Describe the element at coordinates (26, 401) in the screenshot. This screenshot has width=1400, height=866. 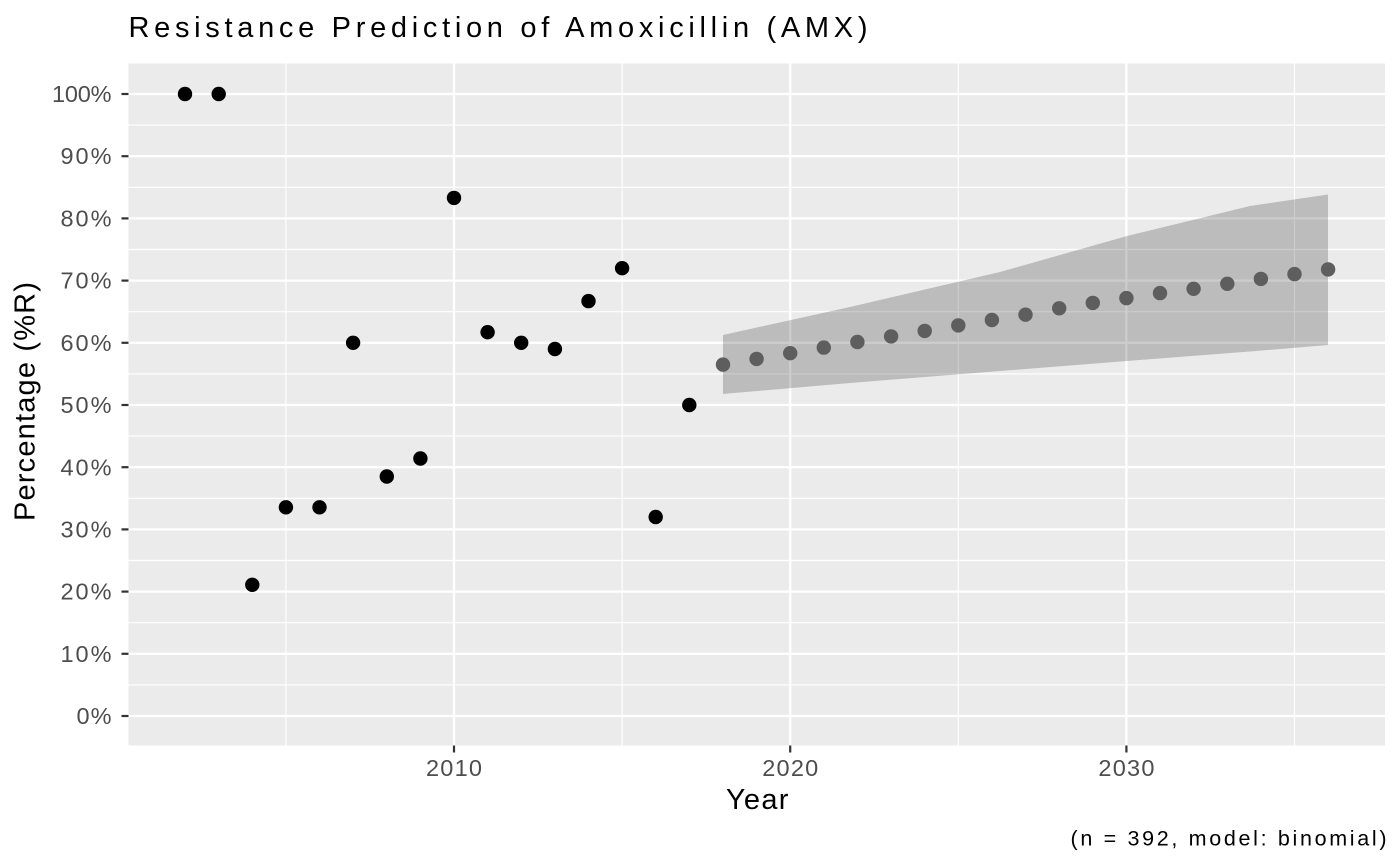
I see `svg-text: Percentage (%R)` at that location.